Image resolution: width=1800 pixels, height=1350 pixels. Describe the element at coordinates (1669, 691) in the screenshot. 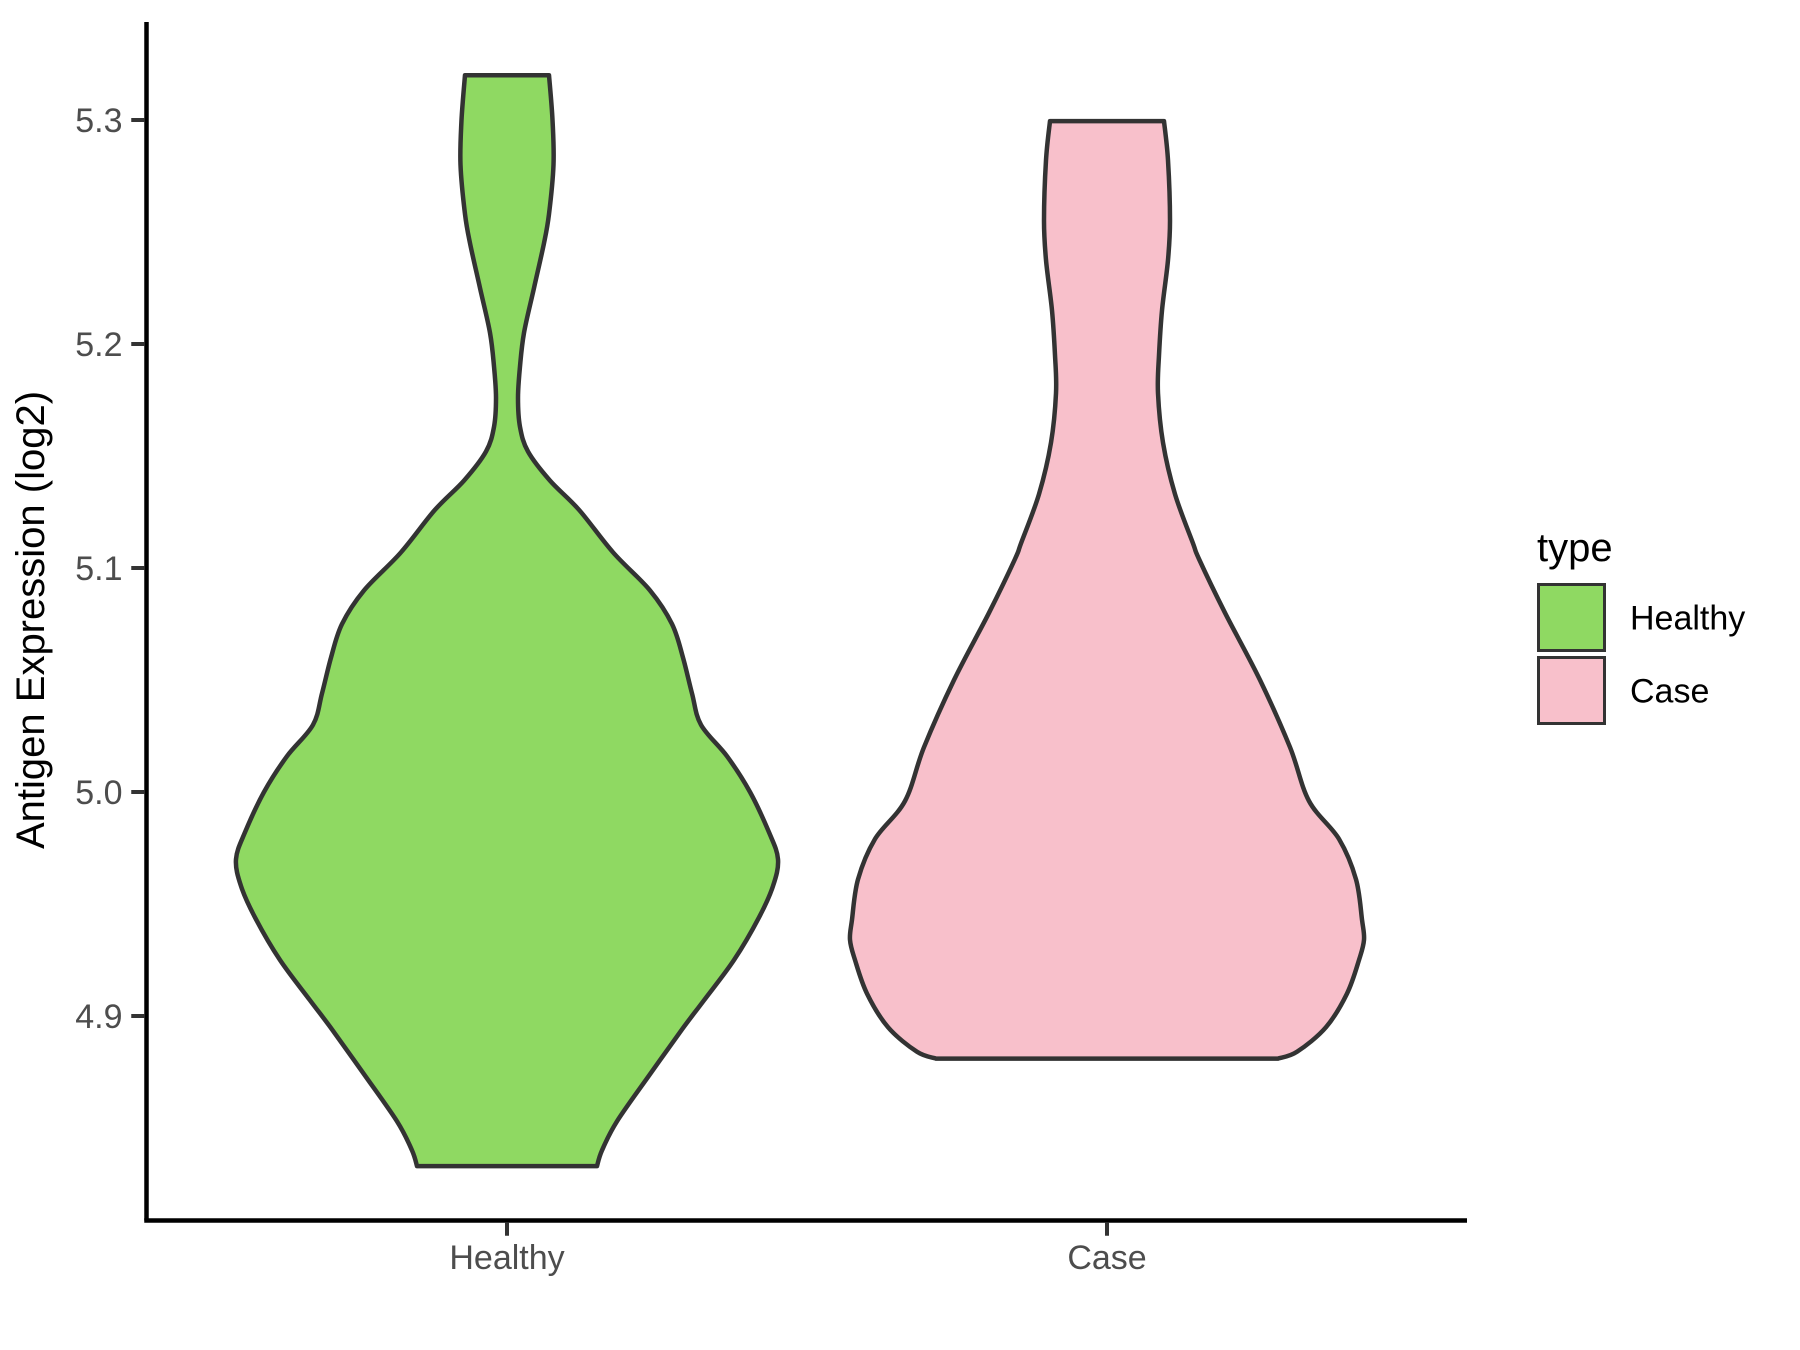

I see `legend-label-case: Case` at that location.